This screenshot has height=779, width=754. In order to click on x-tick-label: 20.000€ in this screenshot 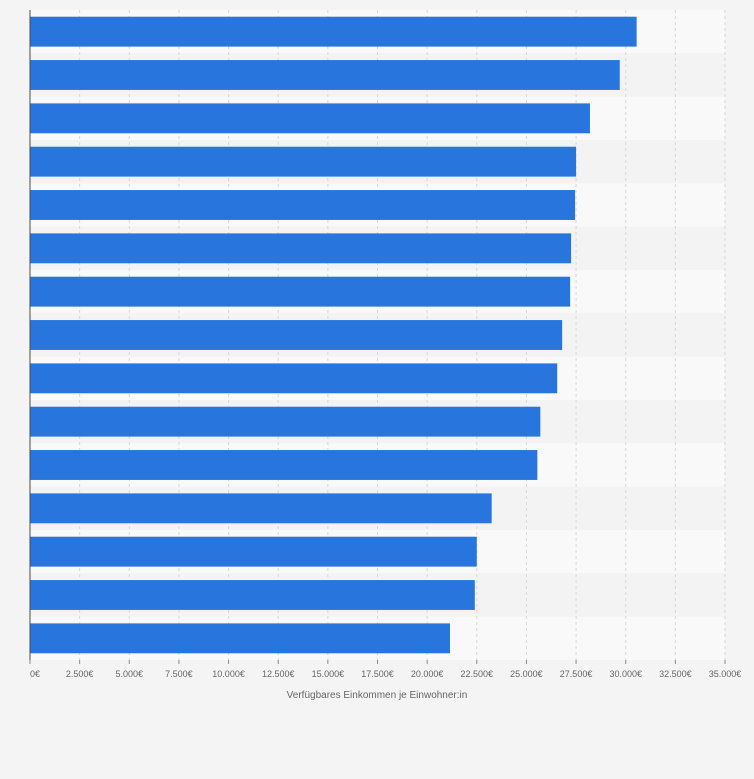, I will do `click(427, 674)`.